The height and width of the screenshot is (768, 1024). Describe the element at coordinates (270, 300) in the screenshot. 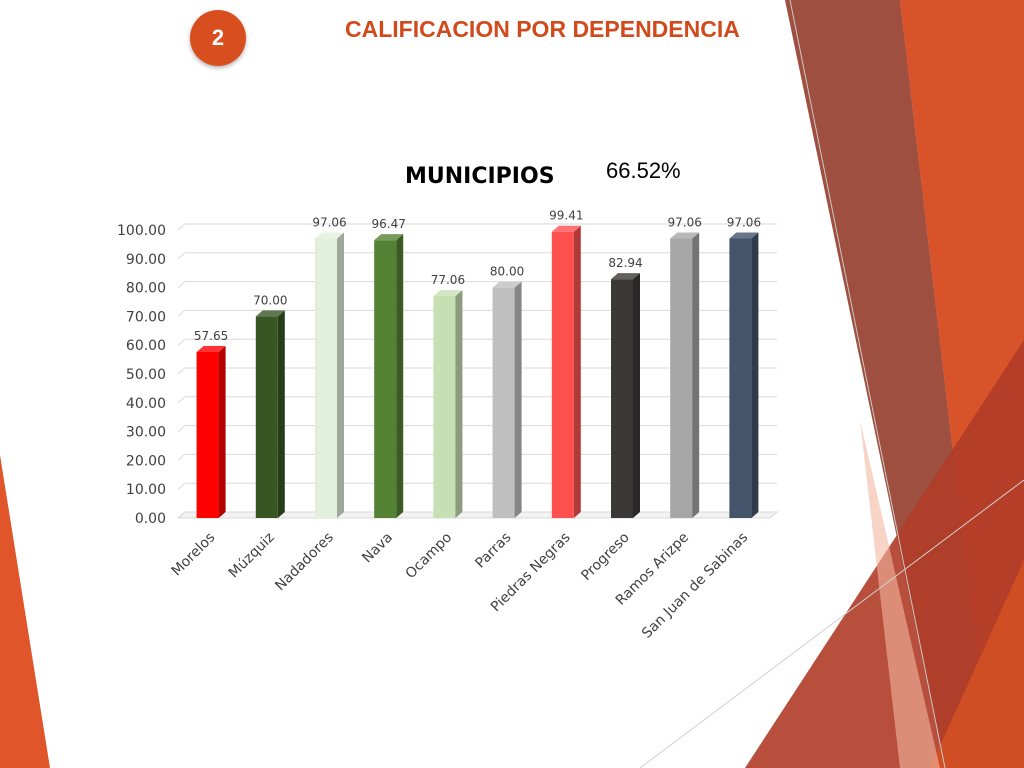

I see `data-label: 70.00` at that location.